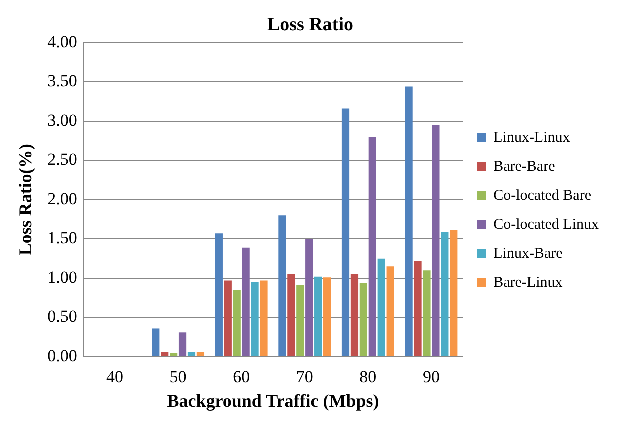 The width and height of the screenshot is (621, 423). Describe the element at coordinates (547, 224) in the screenshot. I see `legend-label: Co-located Linux` at that location.